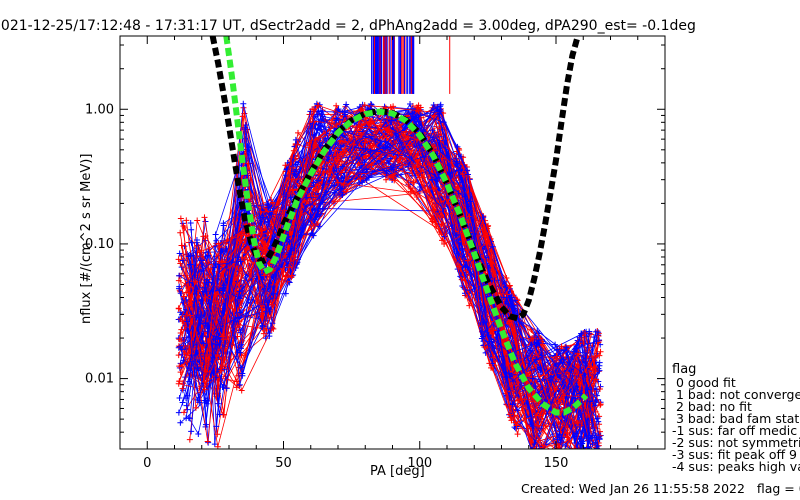 This screenshot has width=800, height=500. Describe the element at coordinates (734, 454) in the screenshot. I see `legend-entry: -3 sus: fit peak off 9` at that location.